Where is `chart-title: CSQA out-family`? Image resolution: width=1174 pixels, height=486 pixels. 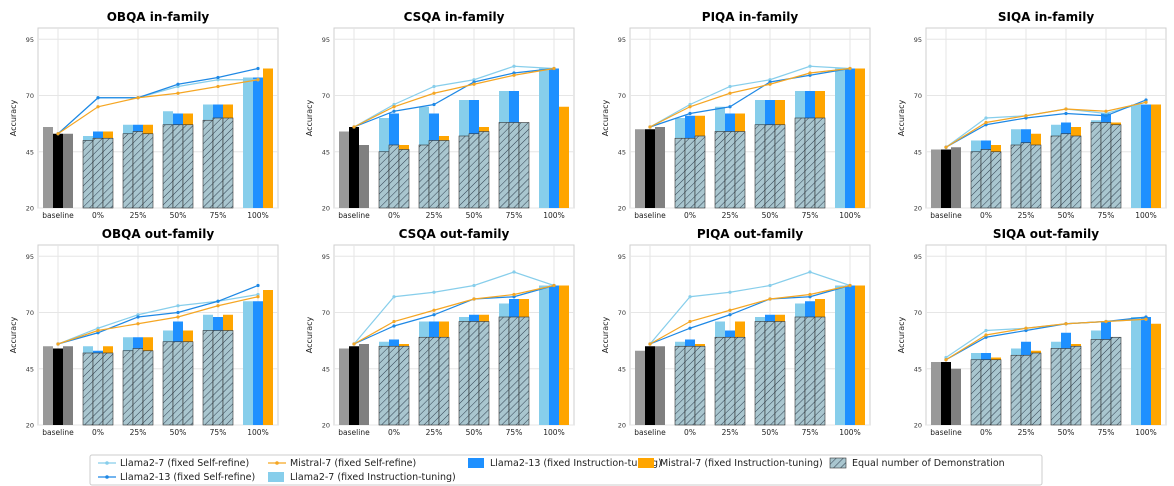 chart-title: CSQA out-family is located at coordinates (454, 234).